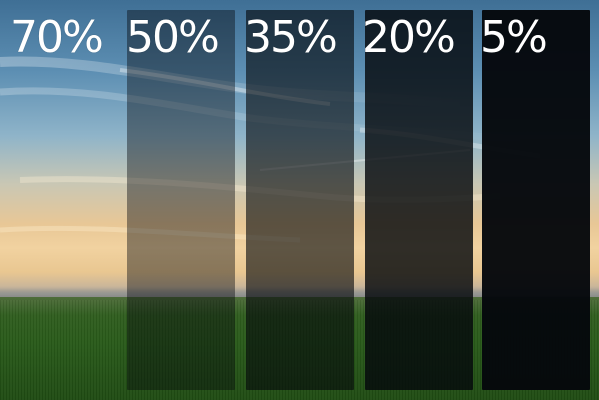 This screenshot has height=400, width=599. What do you see at coordinates (409, 37) in the screenshot?
I see `tint-label-20: 20%` at bounding box center [409, 37].